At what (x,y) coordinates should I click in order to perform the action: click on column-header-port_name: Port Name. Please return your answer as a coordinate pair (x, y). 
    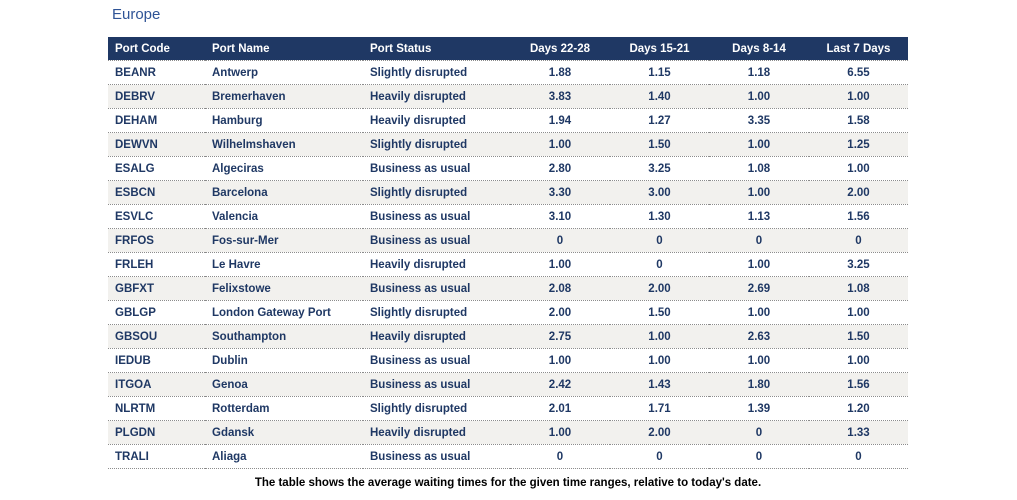
    Looking at the image, I should click on (284, 49).